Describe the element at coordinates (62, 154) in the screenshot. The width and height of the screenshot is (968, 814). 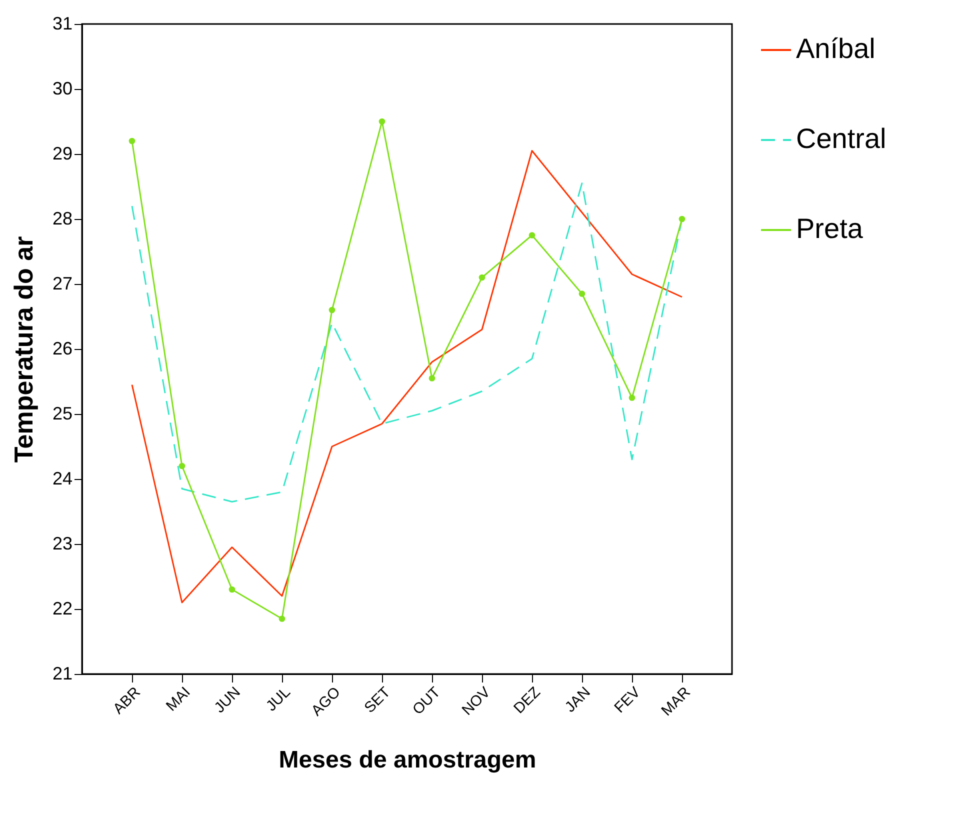
I see `y-tick-label: 29` at that location.